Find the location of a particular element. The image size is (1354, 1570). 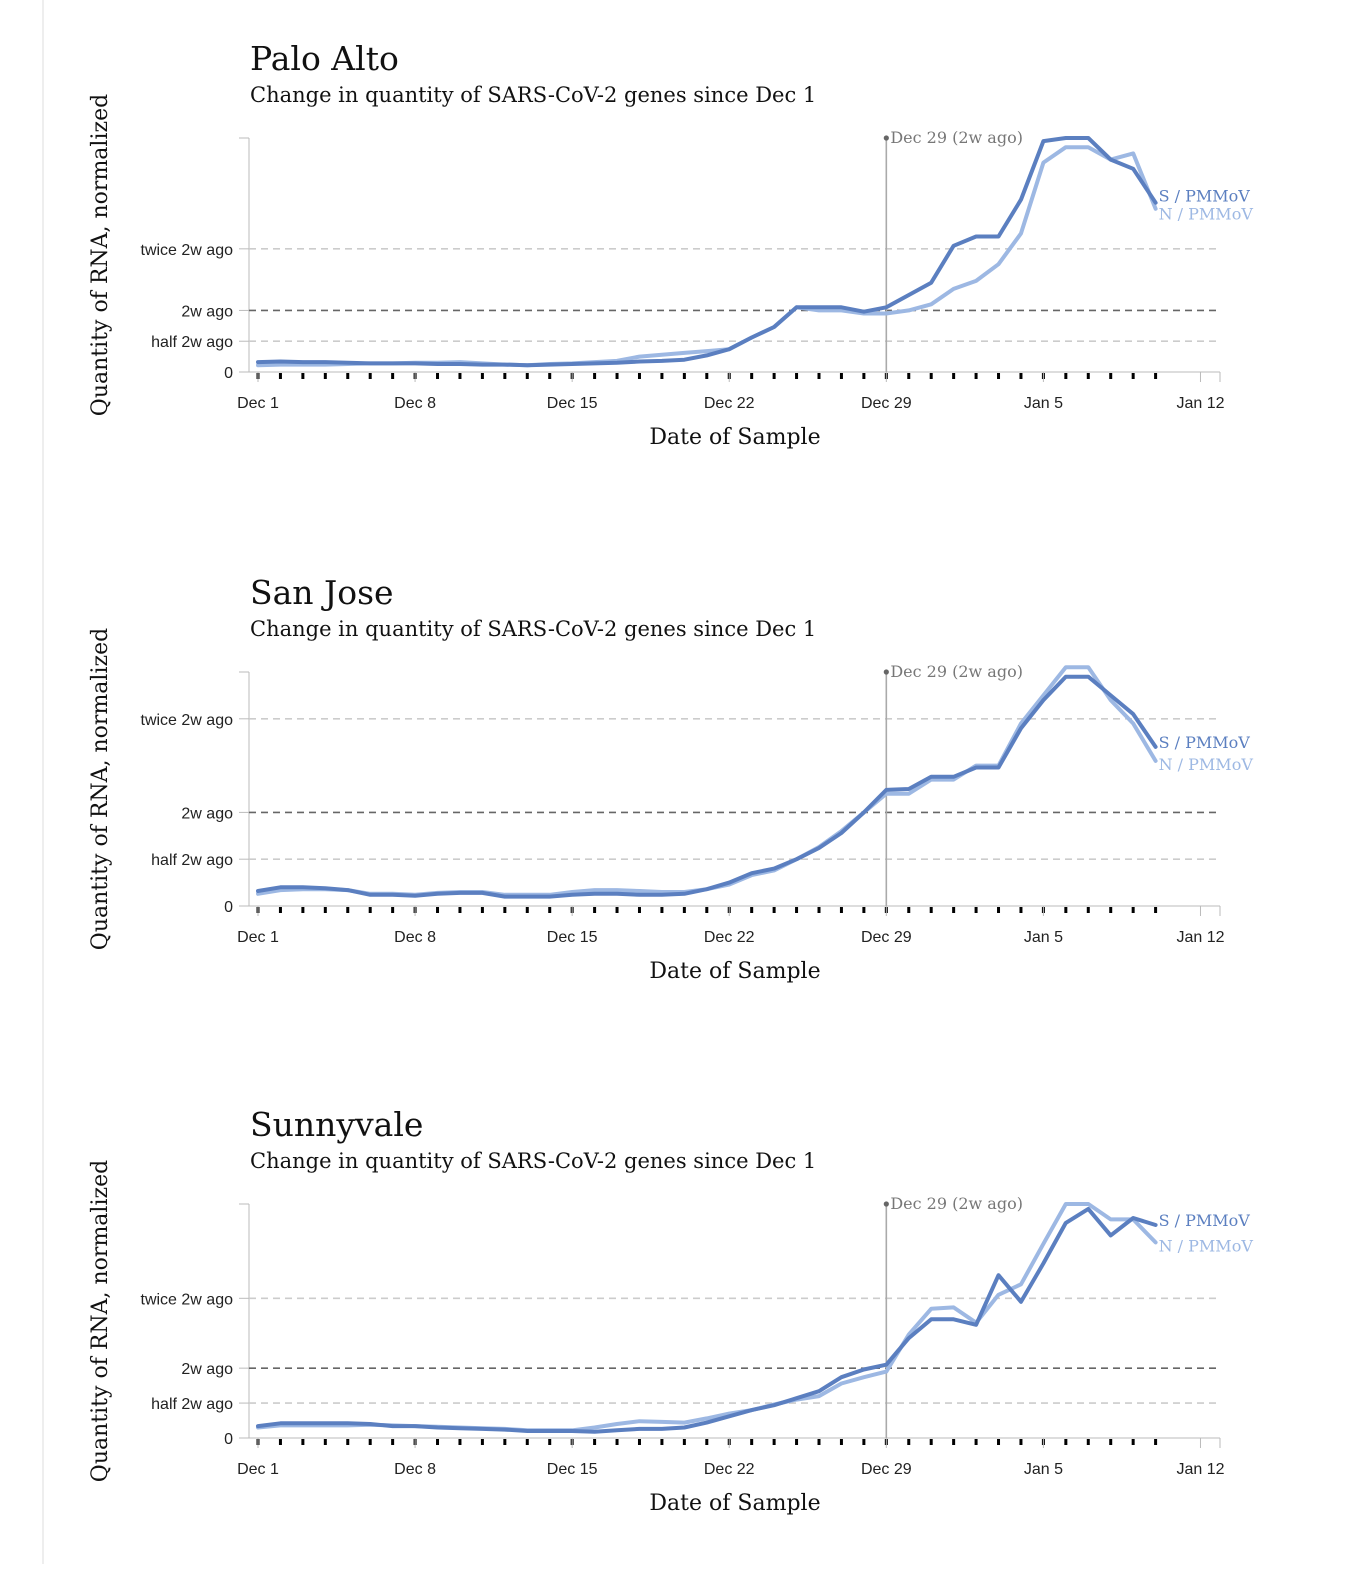

page-left-rule is located at coordinates (43, 782).